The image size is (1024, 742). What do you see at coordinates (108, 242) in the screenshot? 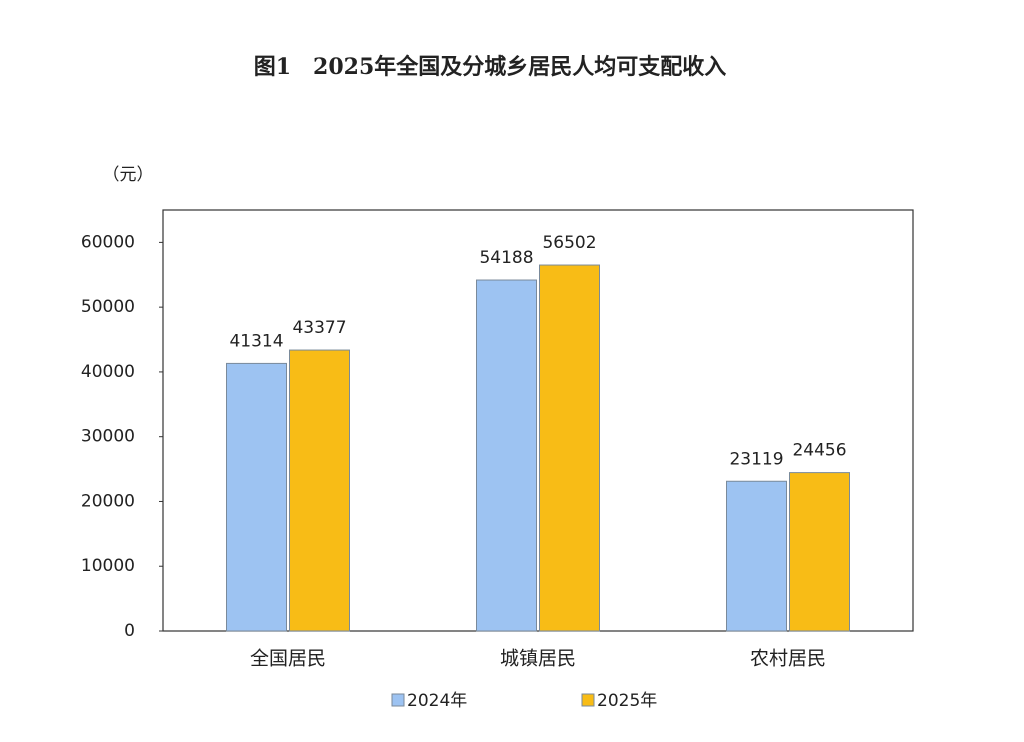
I see `y-tick-label: 60000` at bounding box center [108, 242].